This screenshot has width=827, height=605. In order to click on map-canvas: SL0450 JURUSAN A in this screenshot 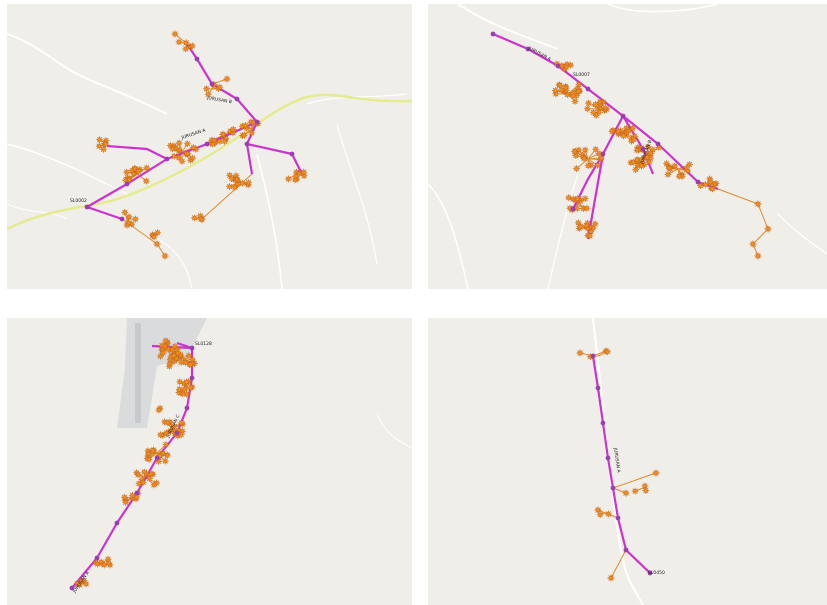, I will do `click(620, 461)`.